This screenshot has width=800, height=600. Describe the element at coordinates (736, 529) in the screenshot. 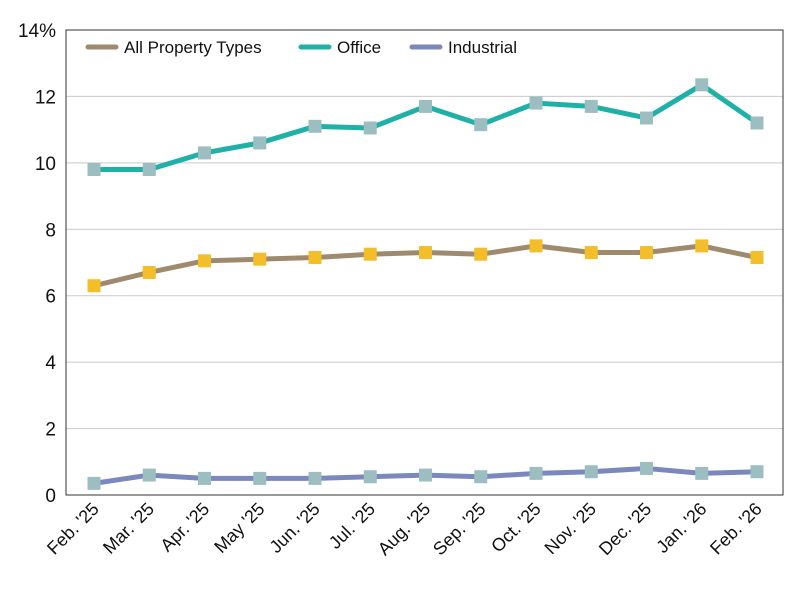

I see `x-tick-label: Feb. '26` at that location.